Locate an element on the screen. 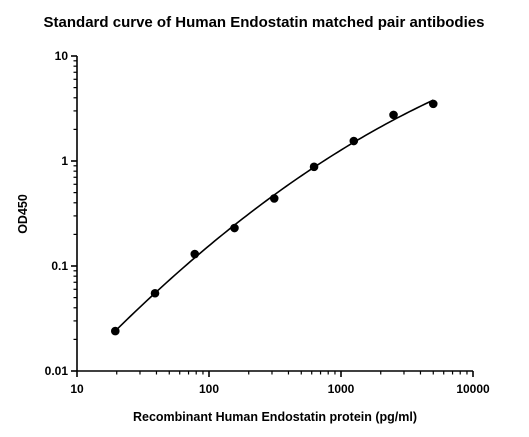 This screenshot has width=529, height=437. y-tick-label: 10 is located at coordinates (62, 56).